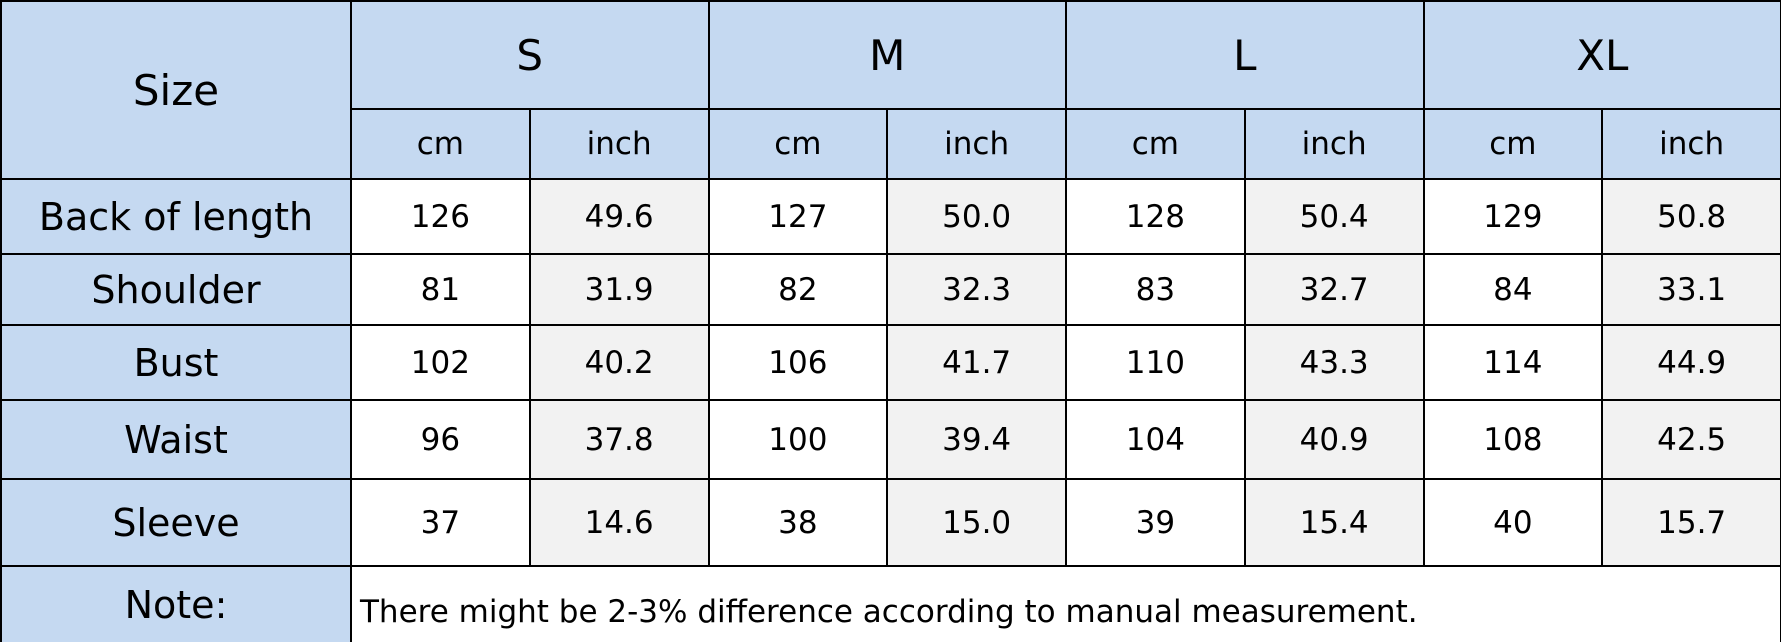  What do you see at coordinates (1155, 289) in the screenshot?
I see `measurement: 83` at bounding box center [1155, 289].